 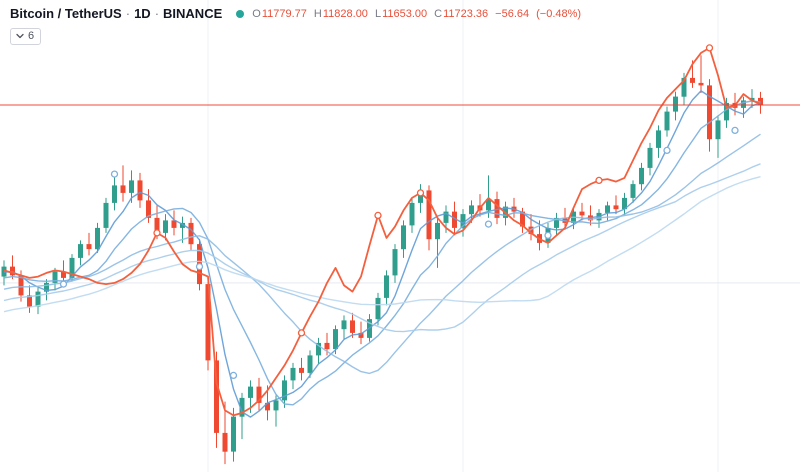 What do you see at coordinates (142, 13) in the screenshot?
I see `interval-label: 1D` at bounding box center [142, 13].